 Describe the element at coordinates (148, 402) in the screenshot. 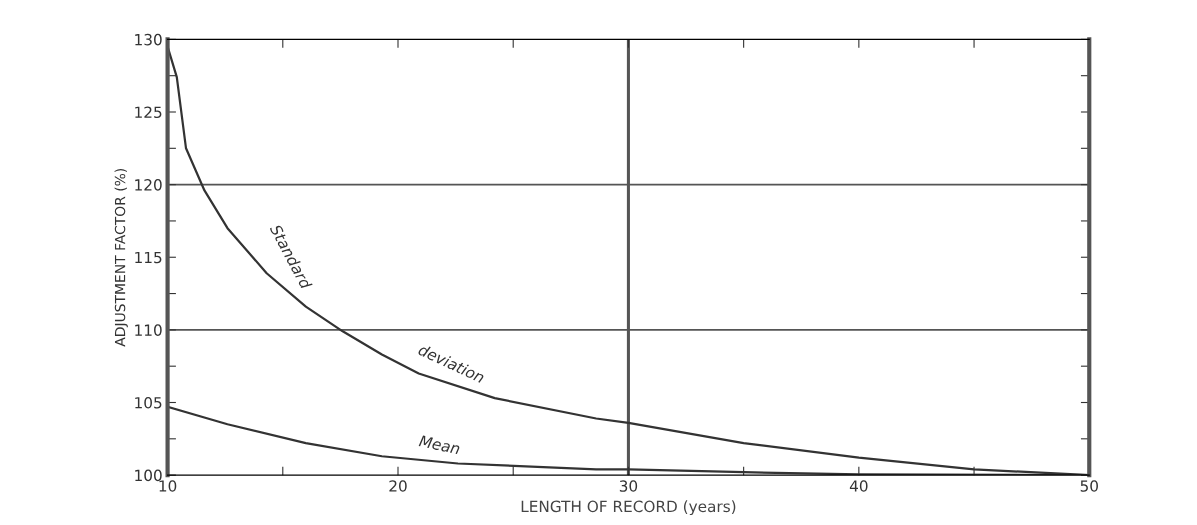

I see `y-tick-label: 105` at that location.